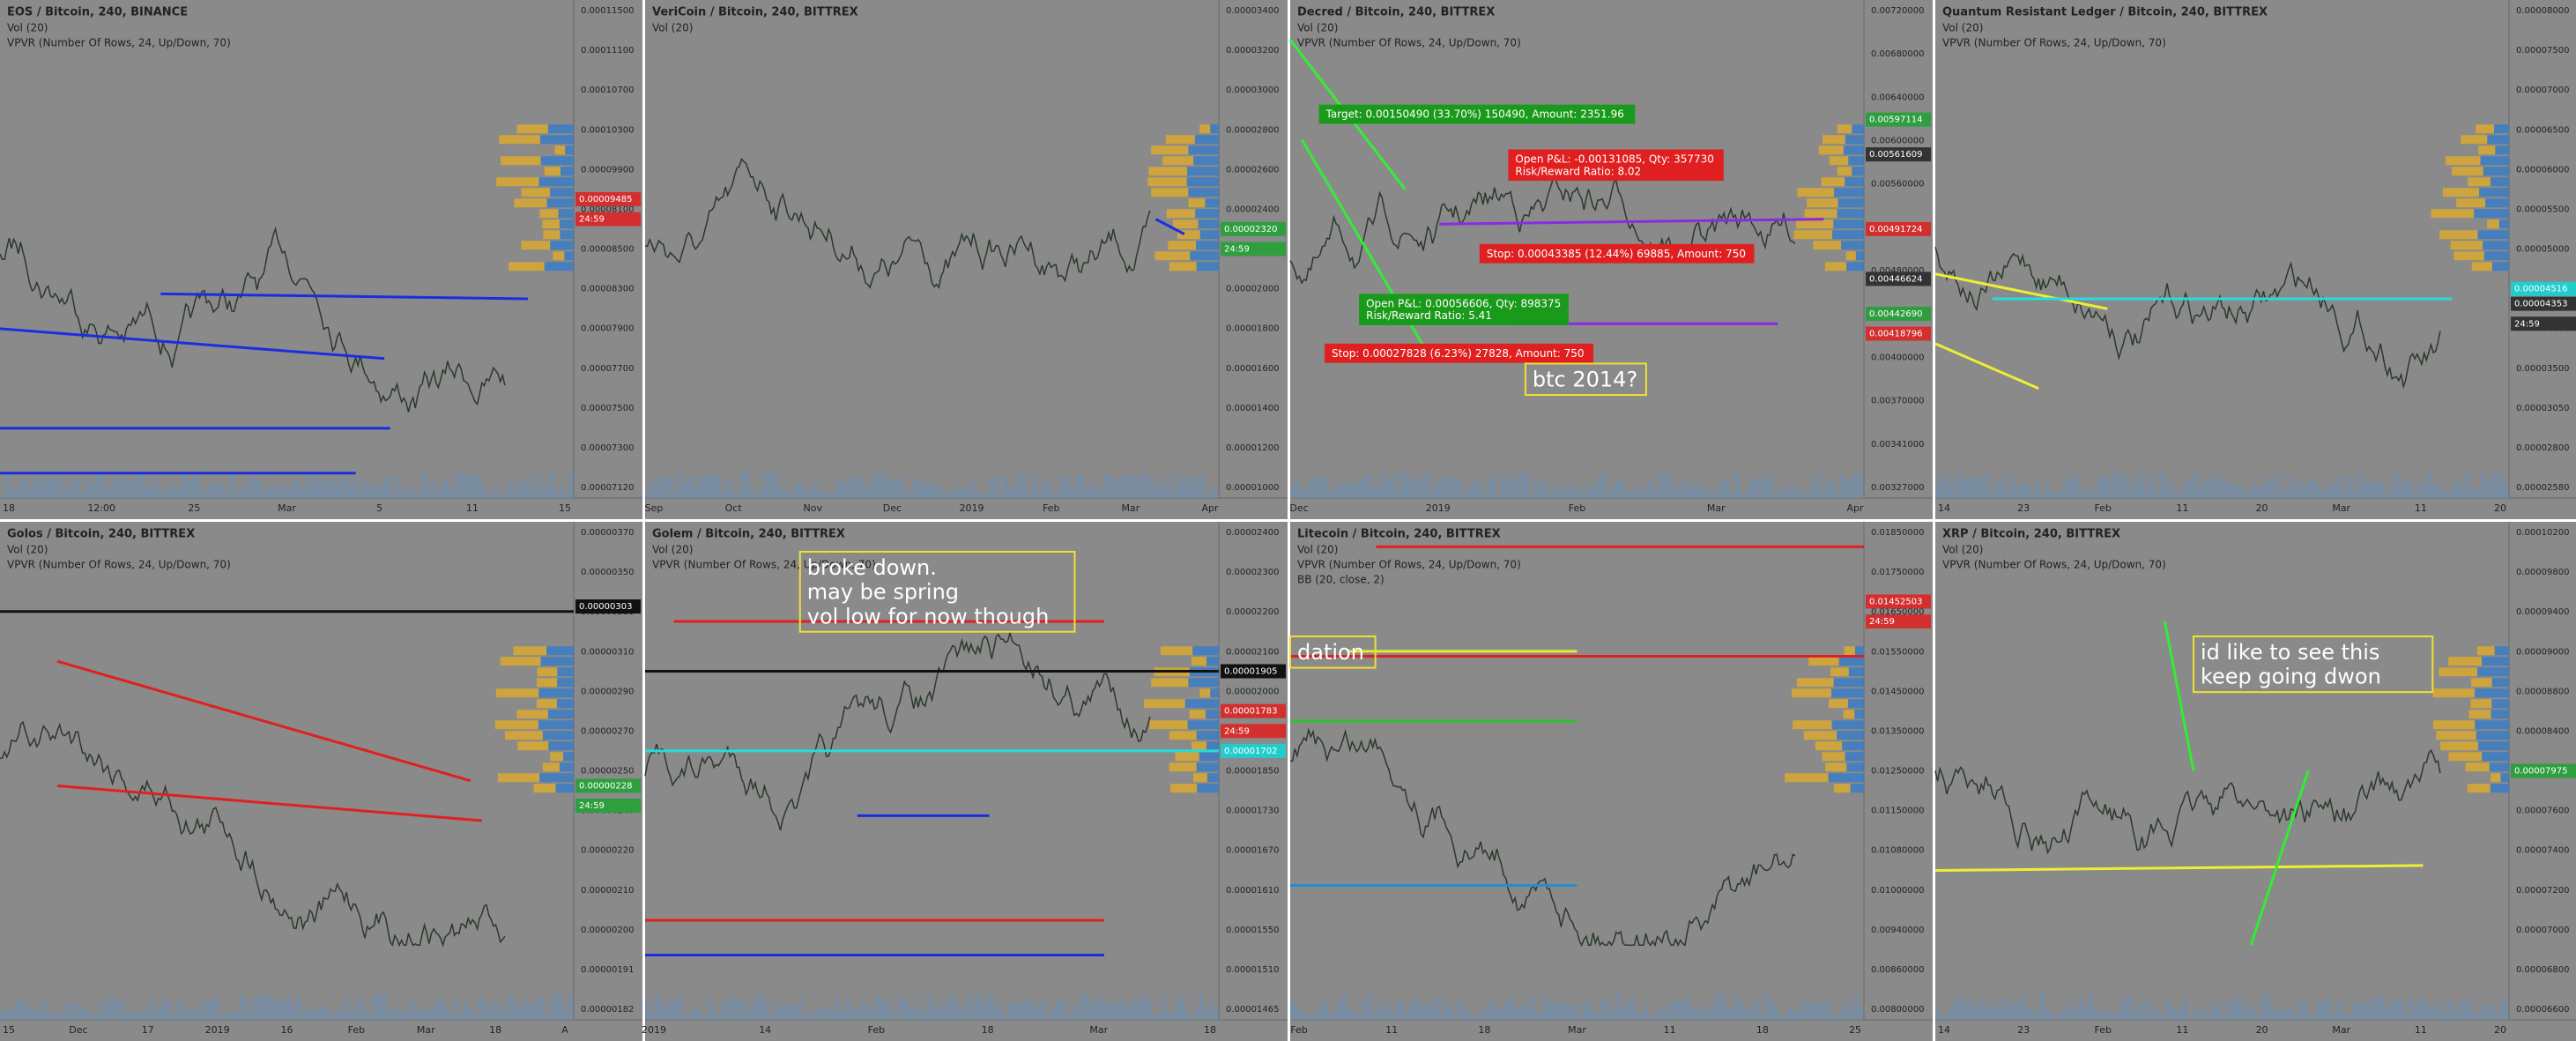  I want to click on y-axis-label: 0.00006800, so click(2542, 970).